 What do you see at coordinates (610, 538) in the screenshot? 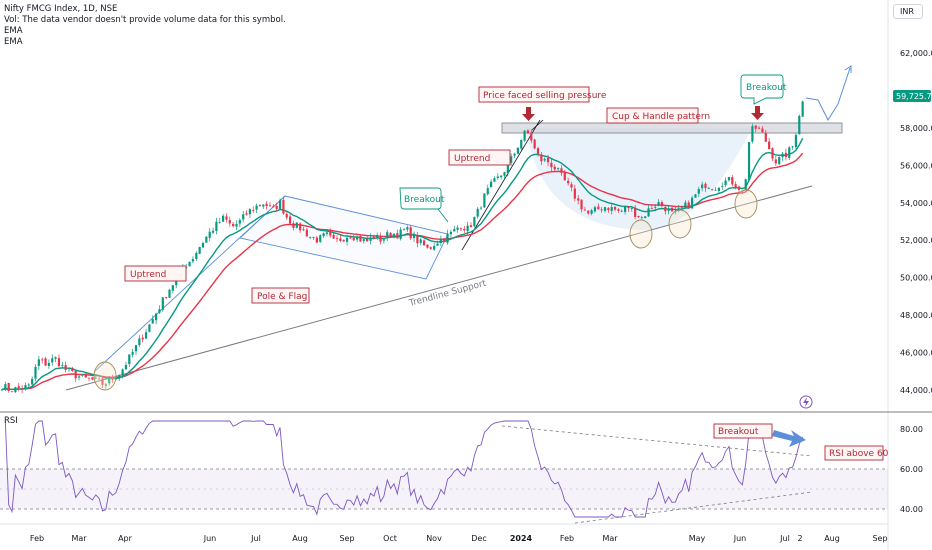
I see `time-tick-label: Mar` at bounding box center [610, 538].